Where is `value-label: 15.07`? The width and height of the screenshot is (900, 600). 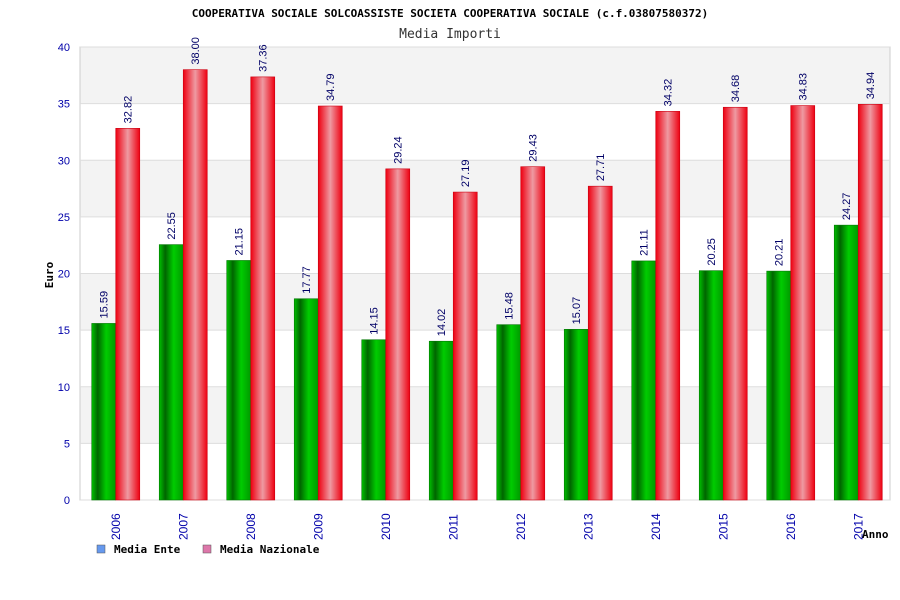
value-label: 15.07 is located at coordinates (577, 311).